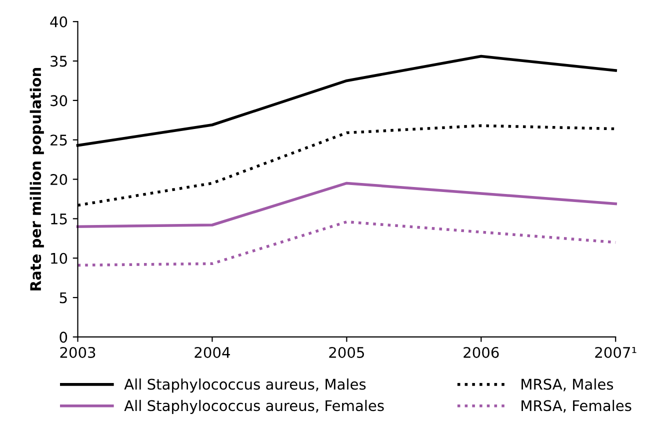  Describe the element at coordinates (64, 337) in the screenshot. I see `y-tick-label: 0` at that location.